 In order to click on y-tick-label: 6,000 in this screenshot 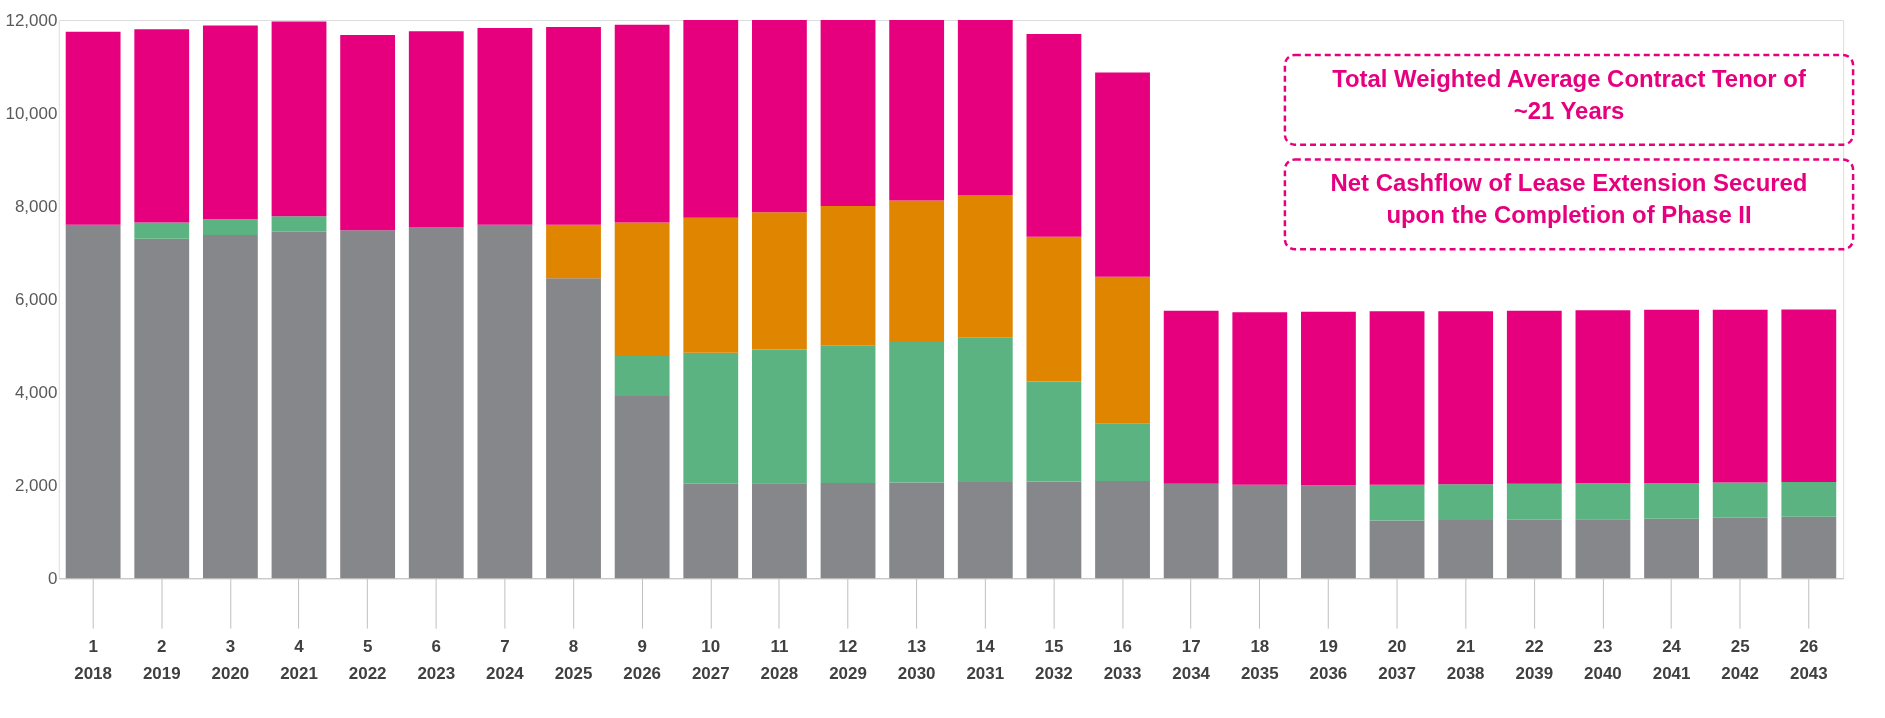, I will do `click(36, 299)`.